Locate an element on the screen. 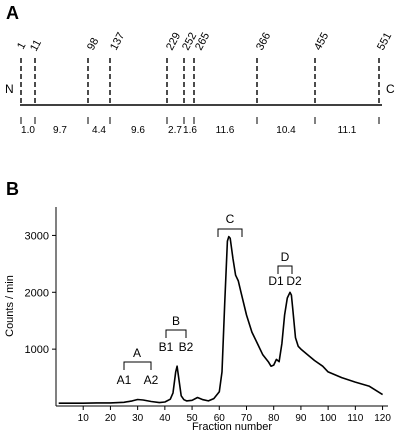 This screenshot has width=400, height=434. segment-mass: 1.0 is located at coordinates (28, 130).